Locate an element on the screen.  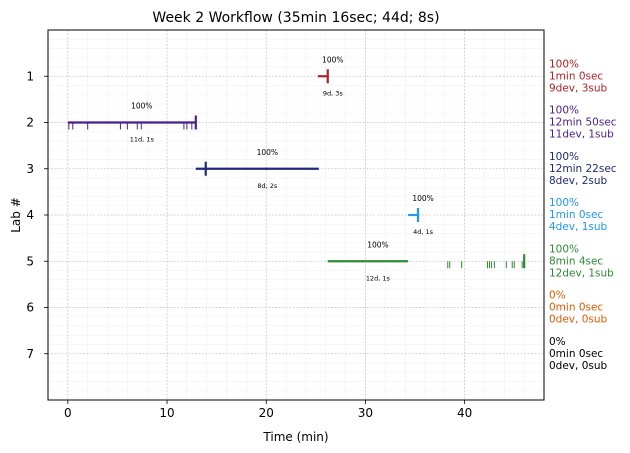
lab-summary-line: 12dev, 1sub is located at coordinates (581, 273).